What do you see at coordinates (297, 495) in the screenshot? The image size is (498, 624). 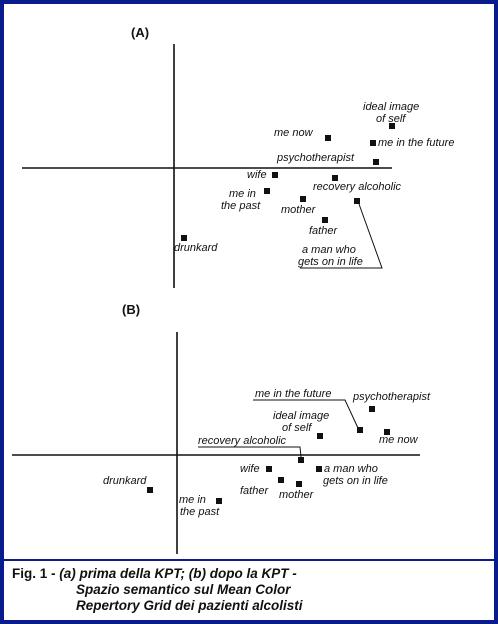 I see `panel-b-label-mother: mother` at bounding box center [297, 495].